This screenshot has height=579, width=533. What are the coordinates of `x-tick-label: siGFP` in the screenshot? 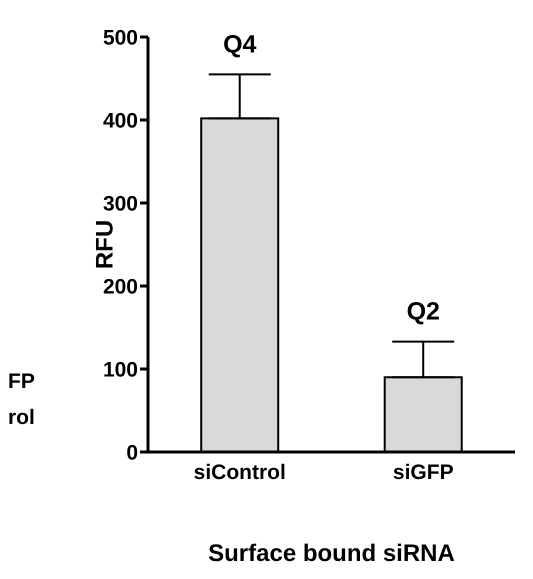 It's located at (423, 472).